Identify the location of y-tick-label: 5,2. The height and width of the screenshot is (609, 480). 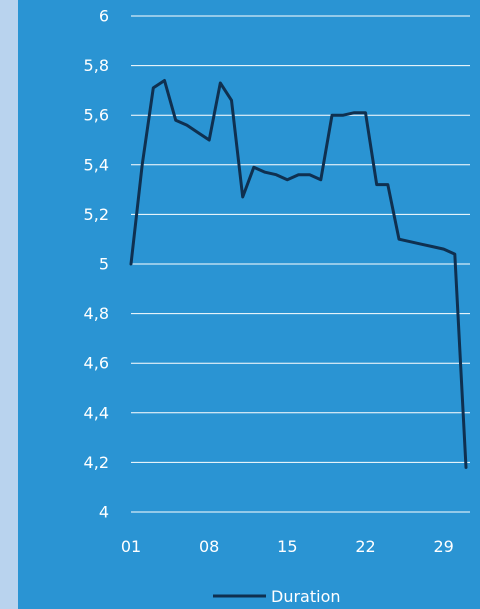
(96, 214).